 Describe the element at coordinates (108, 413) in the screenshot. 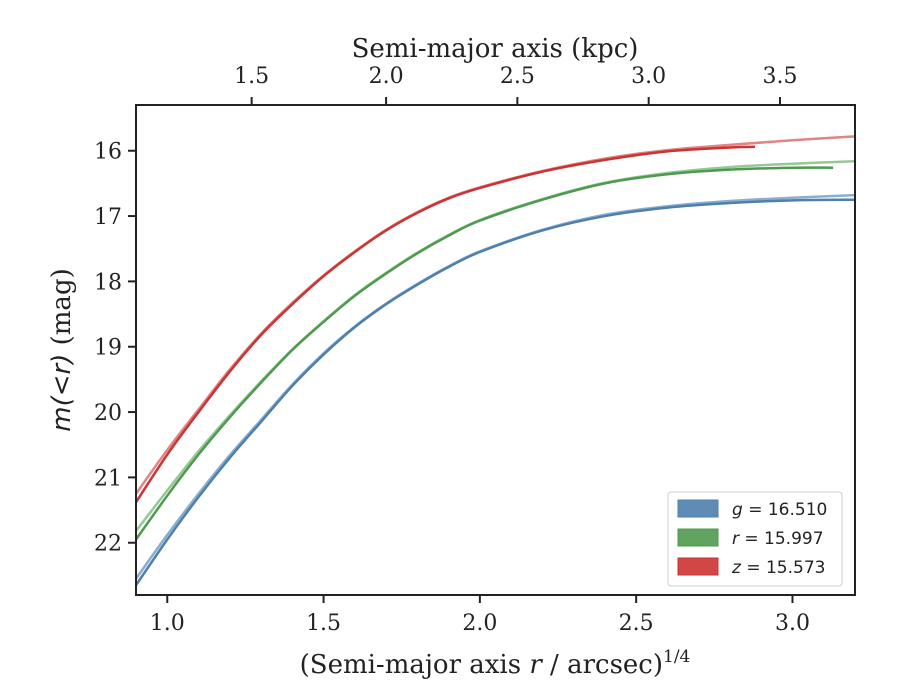

I see `y-tick-label: 20` at that location.